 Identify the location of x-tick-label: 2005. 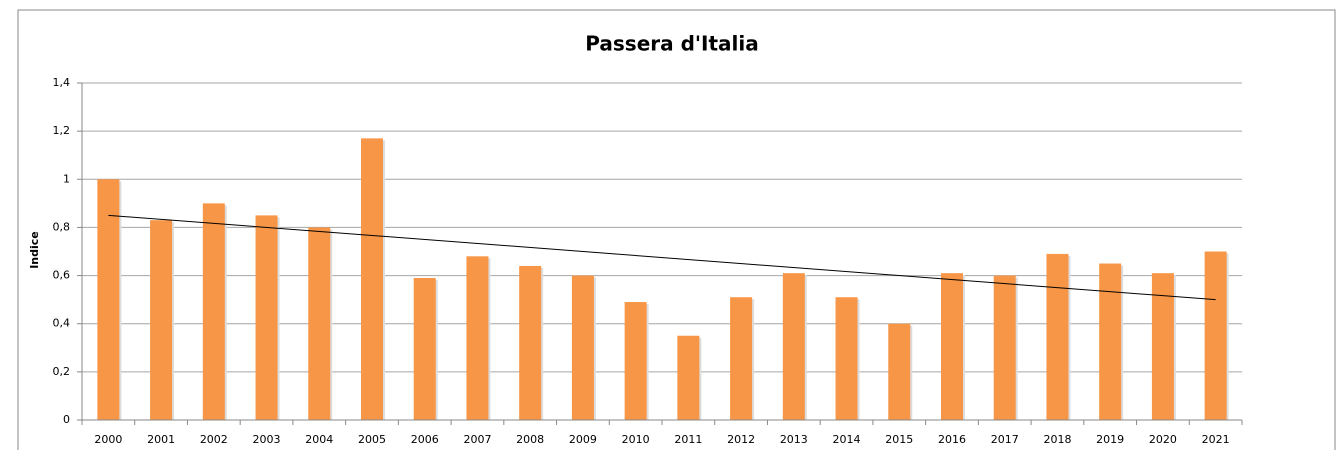
(372, 439).